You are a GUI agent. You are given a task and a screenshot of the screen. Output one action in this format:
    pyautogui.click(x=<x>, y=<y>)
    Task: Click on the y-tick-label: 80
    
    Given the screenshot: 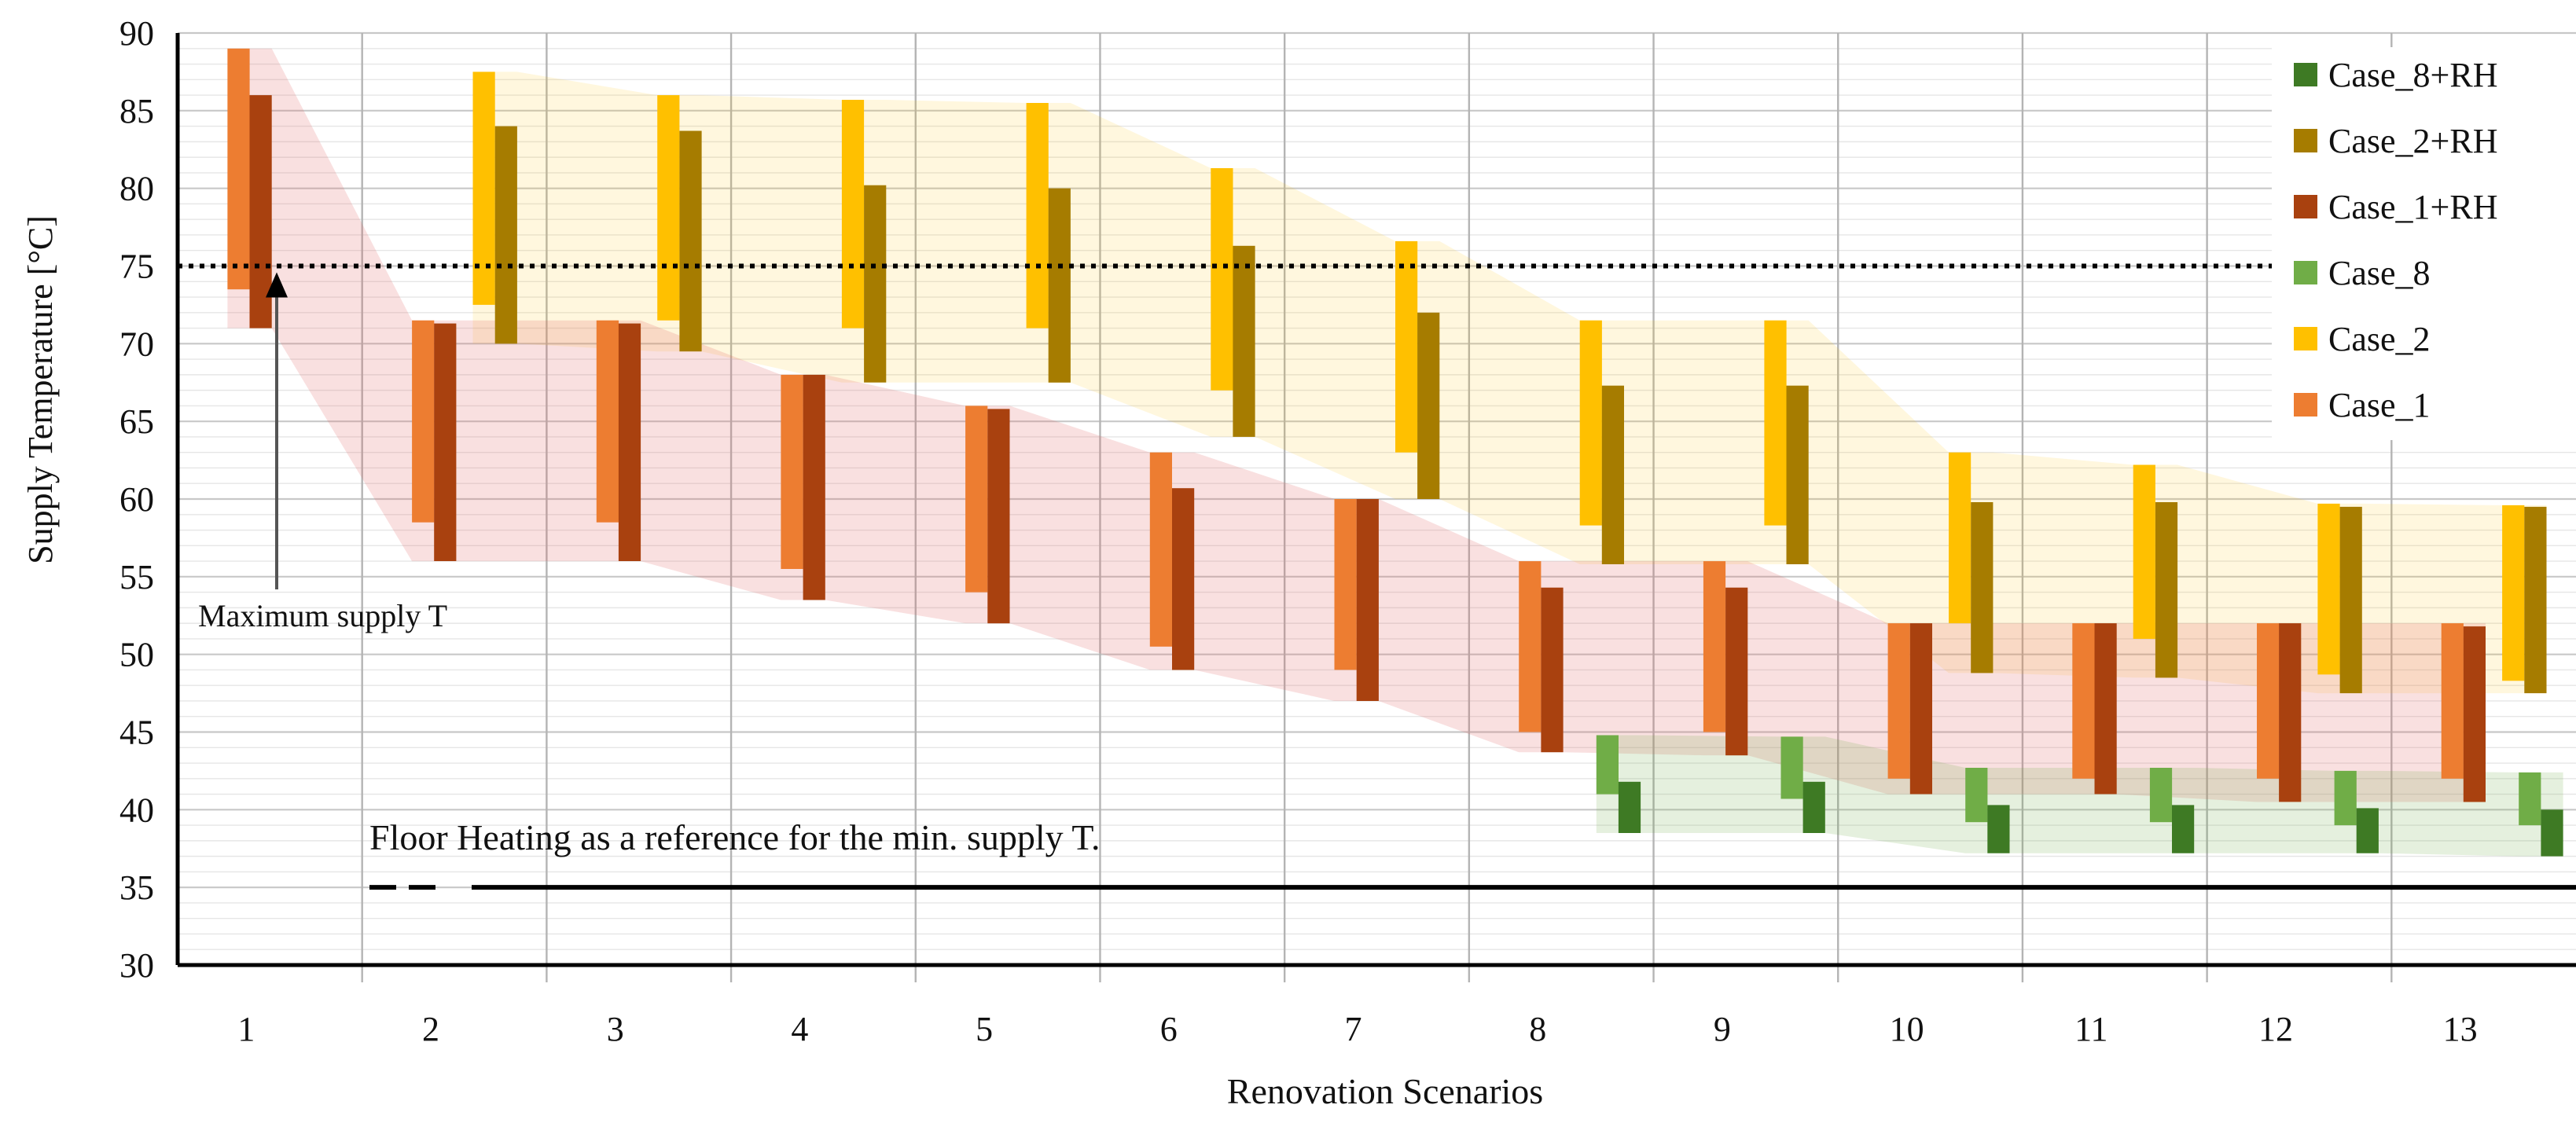 What is the action you would take?
    pyautogui.click(x=136, y=189)
    